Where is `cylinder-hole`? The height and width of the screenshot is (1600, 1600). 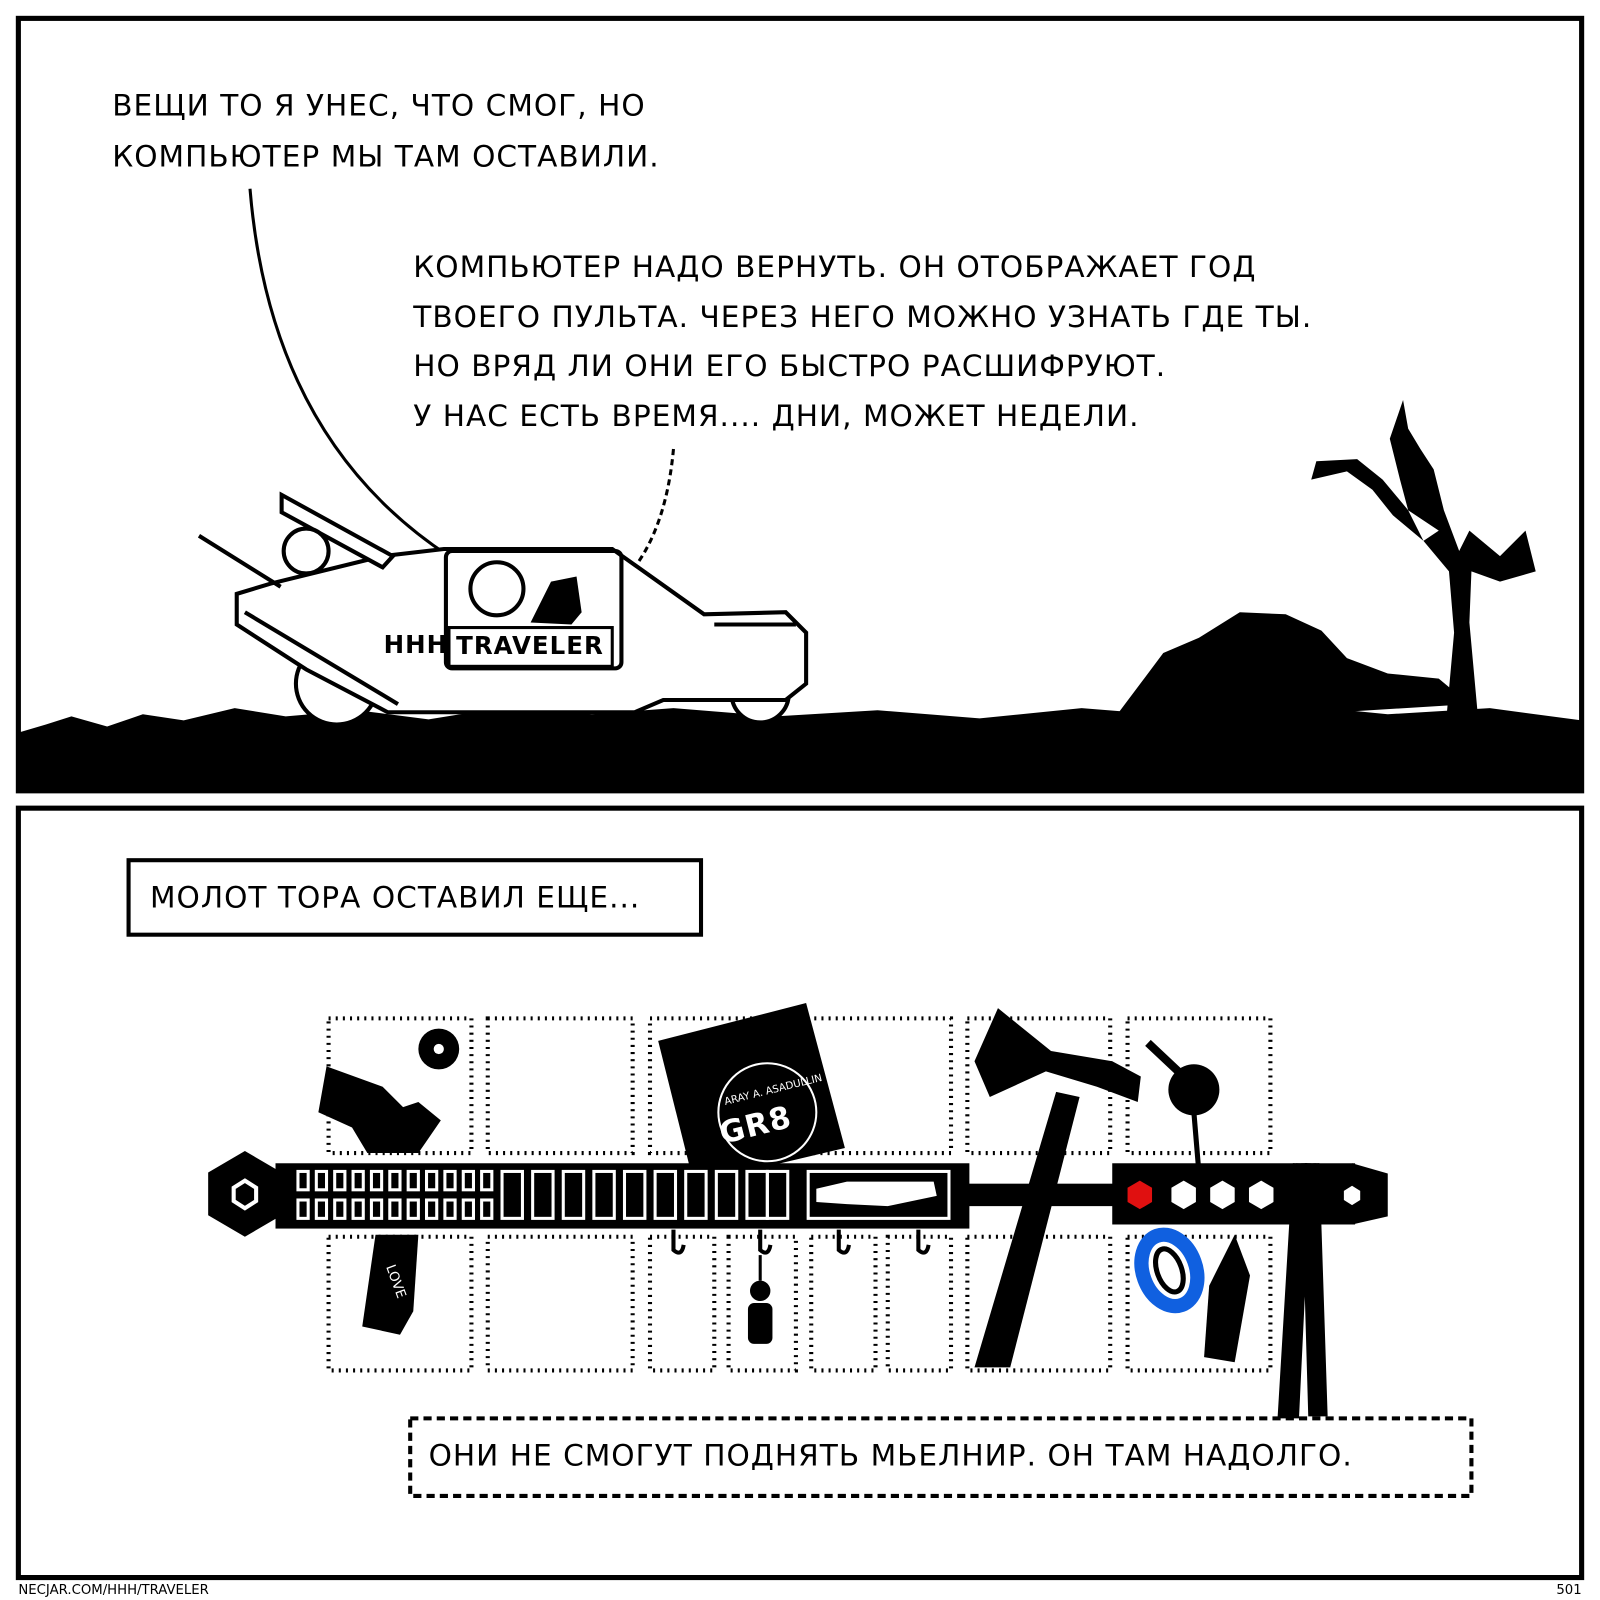
cylinder-hole is located at coordinates (438, 1049).